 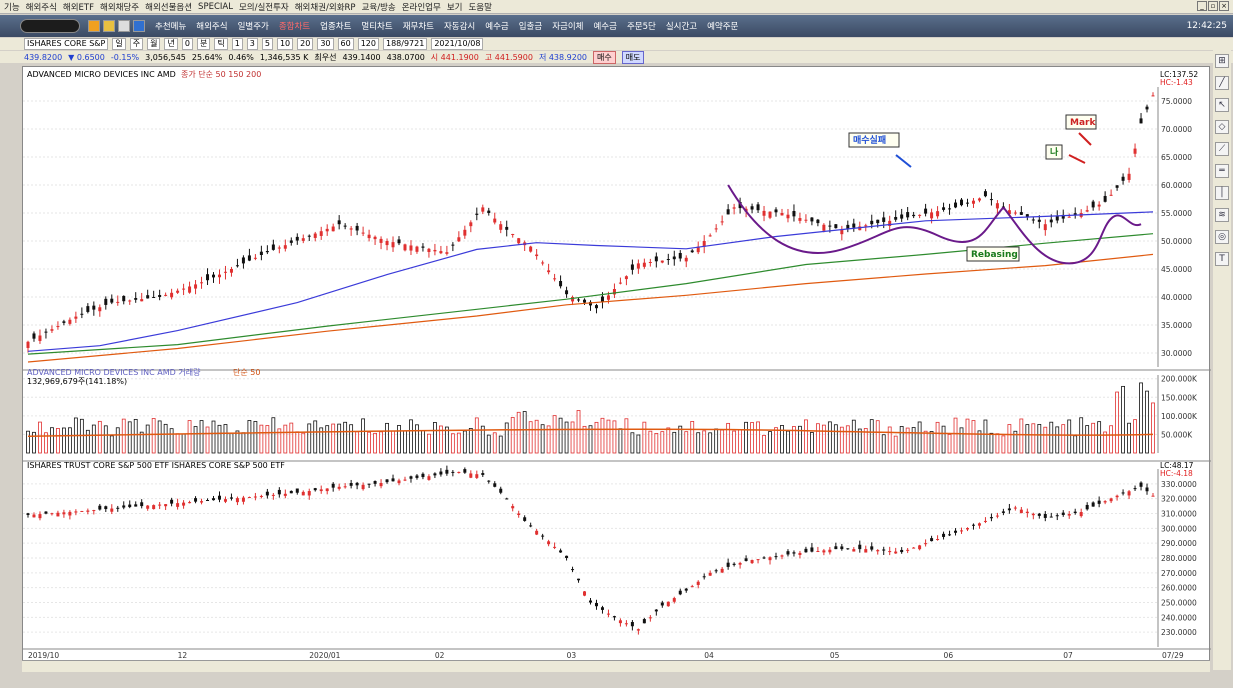 What do you see at coordinates (207, 57) in the screenshot?
I see `v-pct: 25.64%` at bounding box center [207, 57].